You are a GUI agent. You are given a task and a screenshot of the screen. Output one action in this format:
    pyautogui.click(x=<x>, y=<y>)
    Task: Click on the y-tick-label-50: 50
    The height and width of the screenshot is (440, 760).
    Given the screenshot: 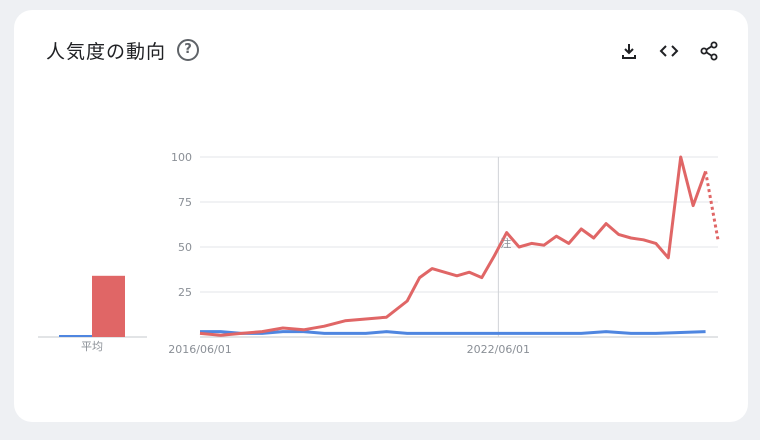 What is the action you would take?
    pyautogui.click(x=185, y=247)
    